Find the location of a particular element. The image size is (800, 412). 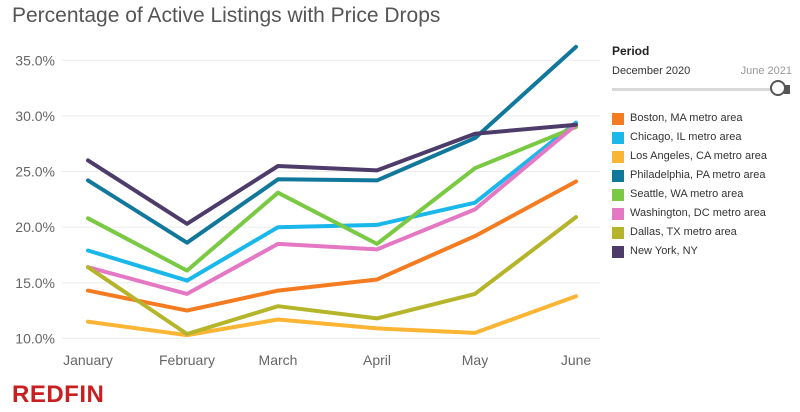

y-tick-label: 15.0% is located at coordinates (35, 283).